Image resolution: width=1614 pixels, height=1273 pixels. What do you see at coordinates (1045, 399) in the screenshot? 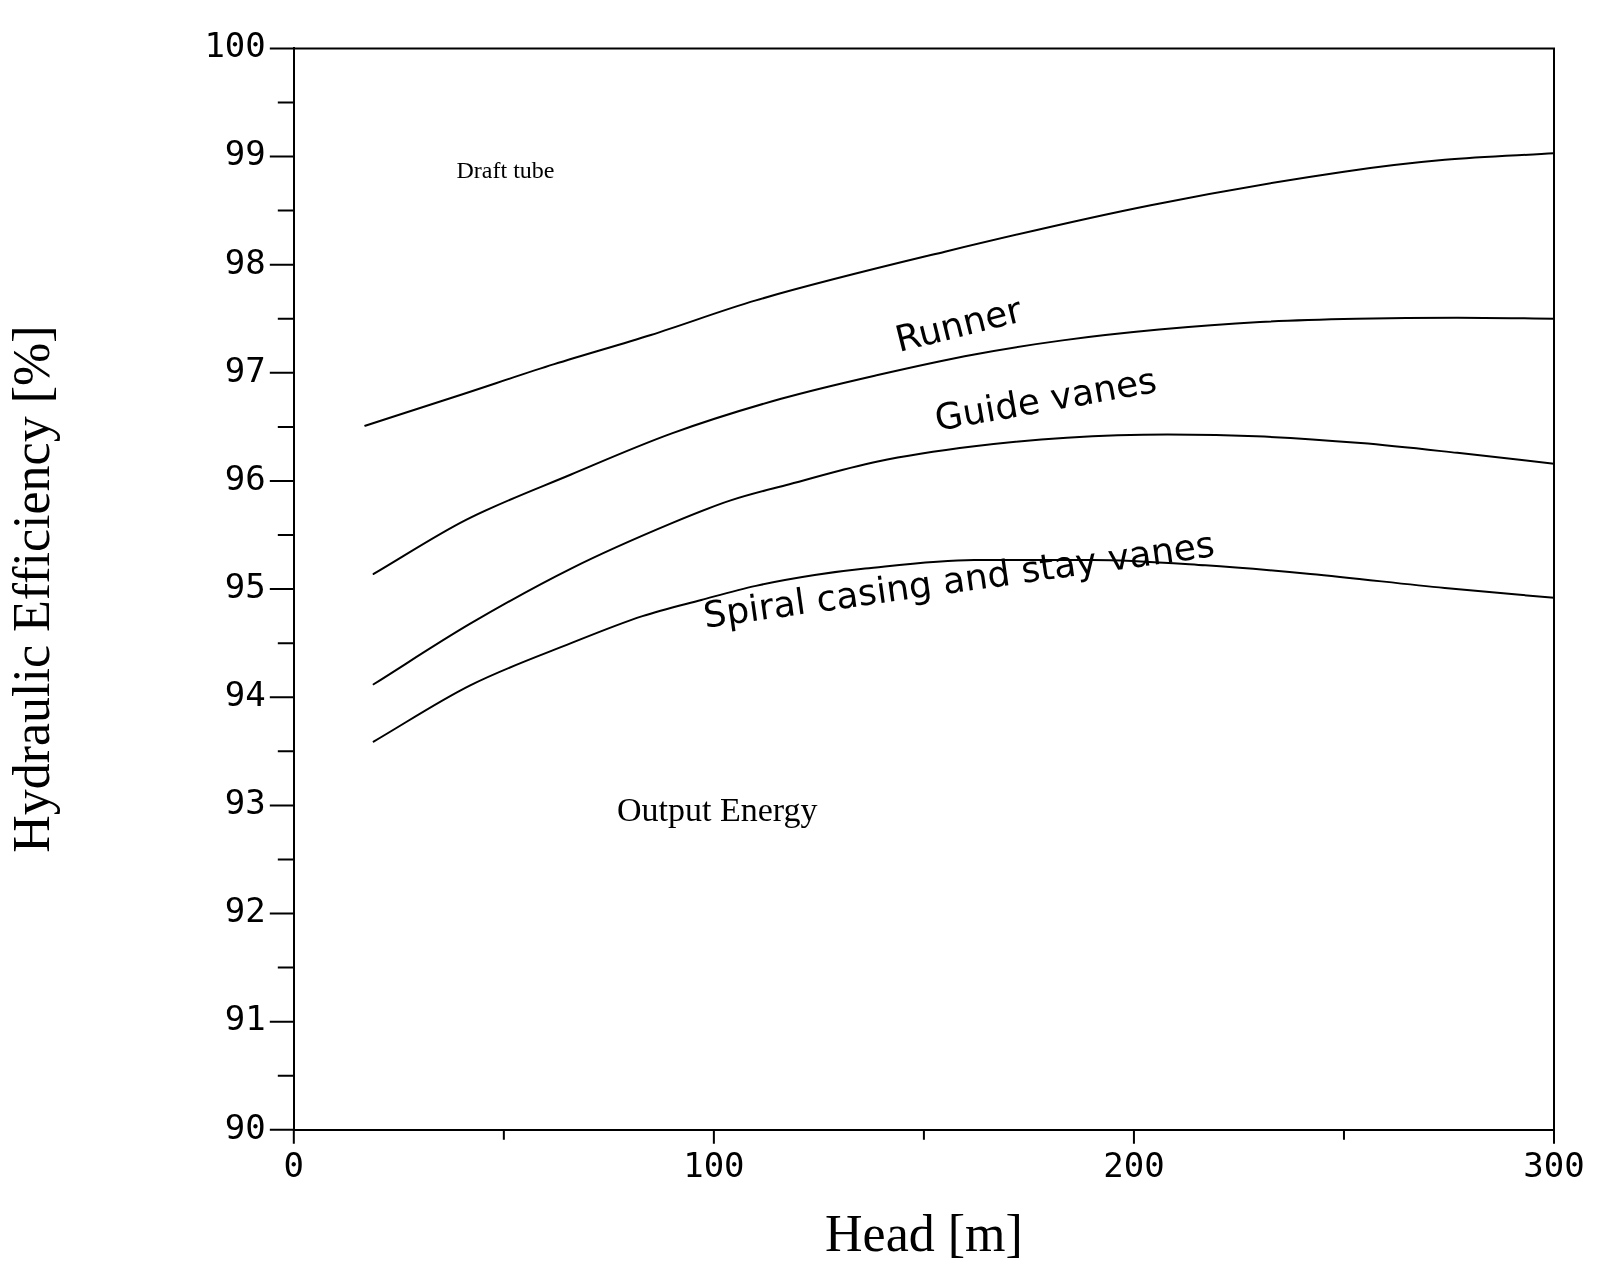
I see `annotation: Guide vanes` at bounding box center [1045, 399].